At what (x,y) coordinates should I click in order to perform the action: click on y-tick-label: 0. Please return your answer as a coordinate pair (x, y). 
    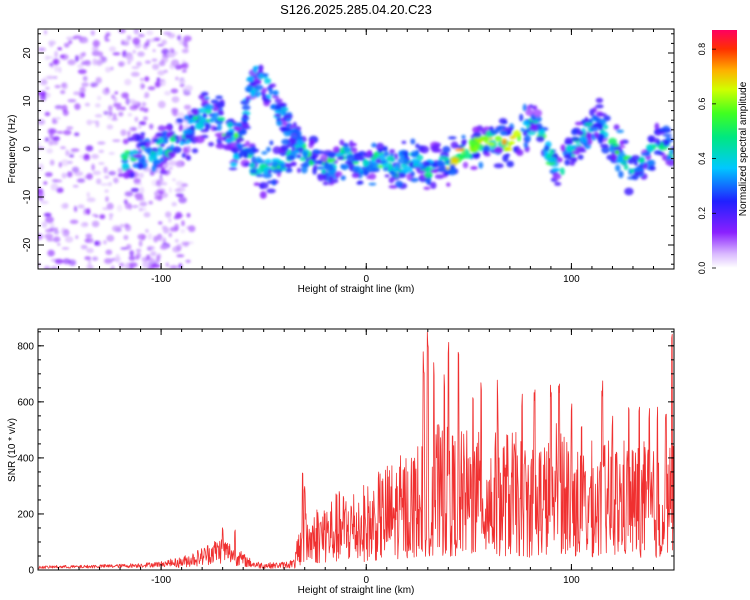
    Looking at the image, I should click on (31, 571).